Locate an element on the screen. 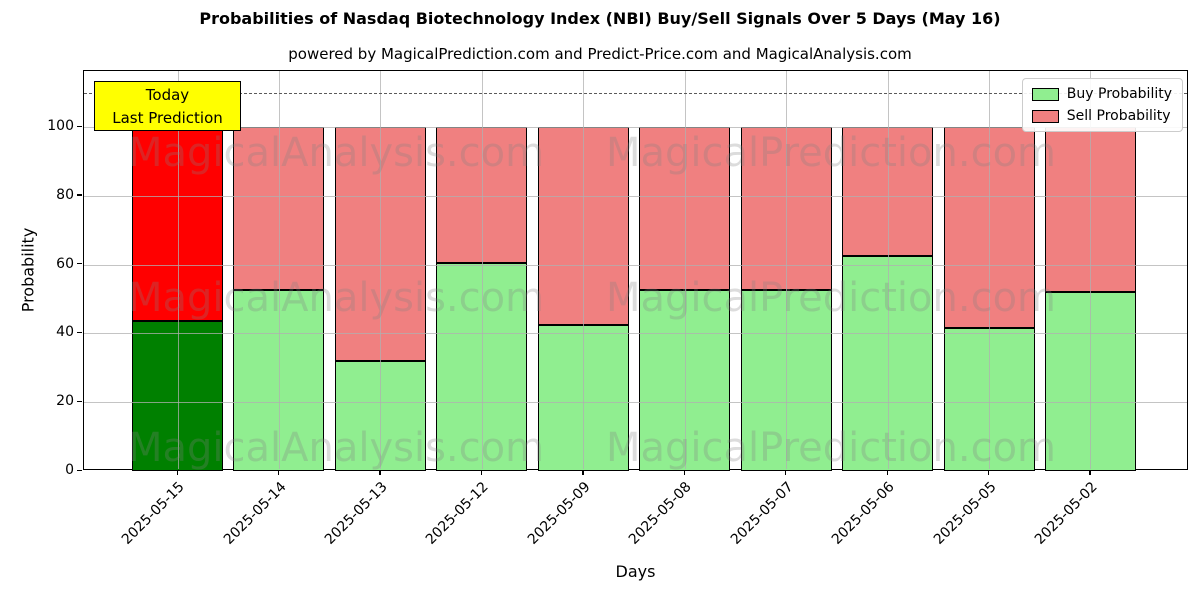  y-tick-label-20: 20 is located at coordinates (65, 401).